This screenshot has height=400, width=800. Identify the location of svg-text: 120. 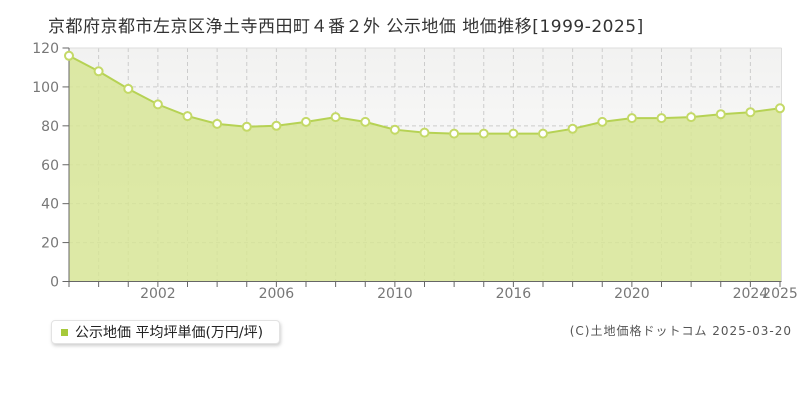
(45, 49).